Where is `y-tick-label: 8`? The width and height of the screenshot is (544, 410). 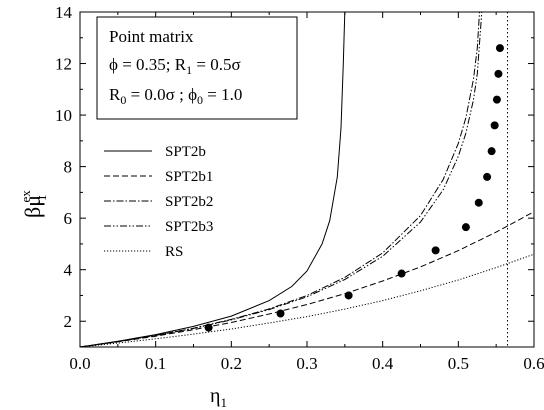 y-tick-label: 8 is located at coordinates (68, 167).